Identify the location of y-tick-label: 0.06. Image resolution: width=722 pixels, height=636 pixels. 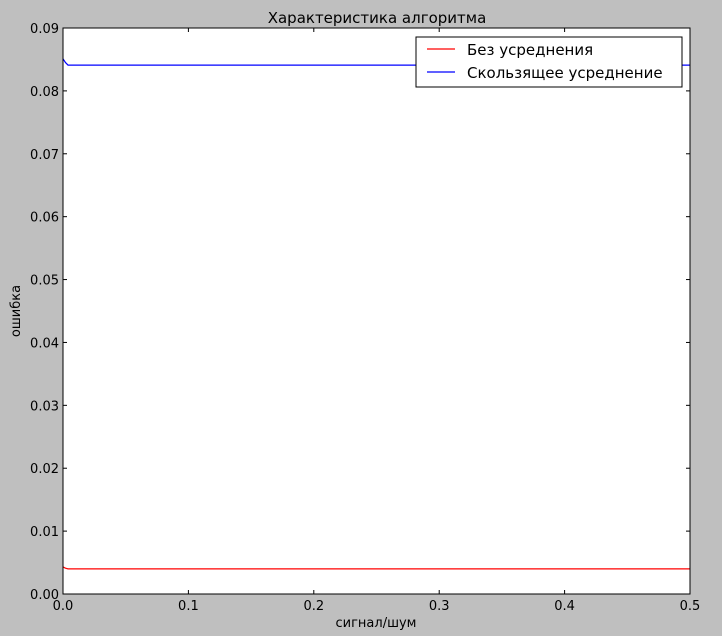
(44, 218).